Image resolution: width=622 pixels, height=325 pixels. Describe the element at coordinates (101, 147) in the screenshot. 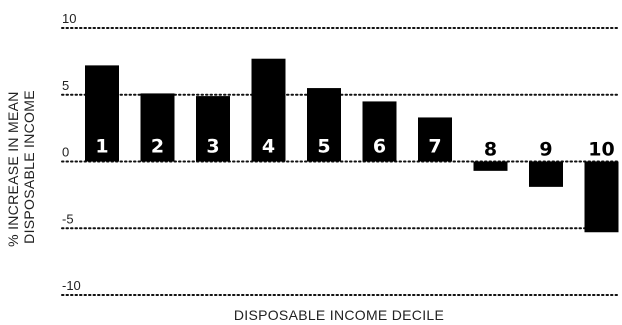

I see `bar-label-1: 1` at that location.